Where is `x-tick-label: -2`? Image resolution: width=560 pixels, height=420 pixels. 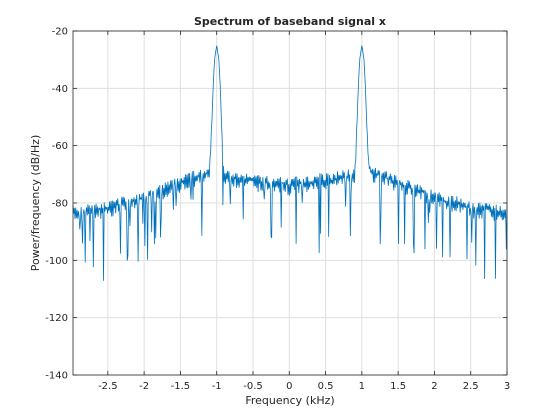 x-tick-label: -2 is located at coordinates (144, 386).